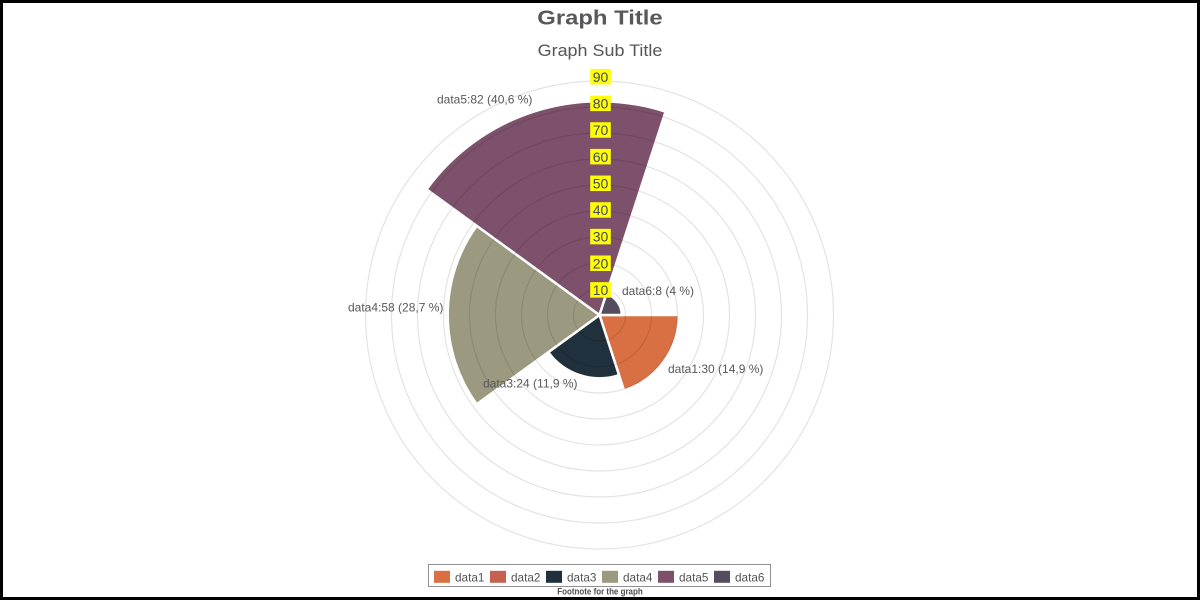  Describe the element at coordinates (750, 578) in the screenshot. I see `svg-text: data6` at that location.